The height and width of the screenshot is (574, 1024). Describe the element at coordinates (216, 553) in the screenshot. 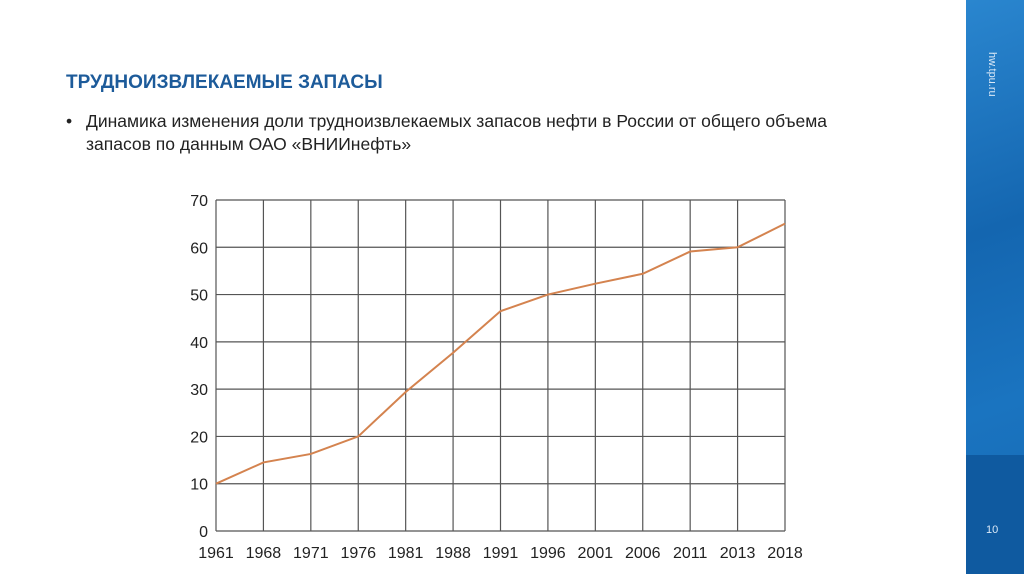

I see `x-tick-label: 1961` at that location.